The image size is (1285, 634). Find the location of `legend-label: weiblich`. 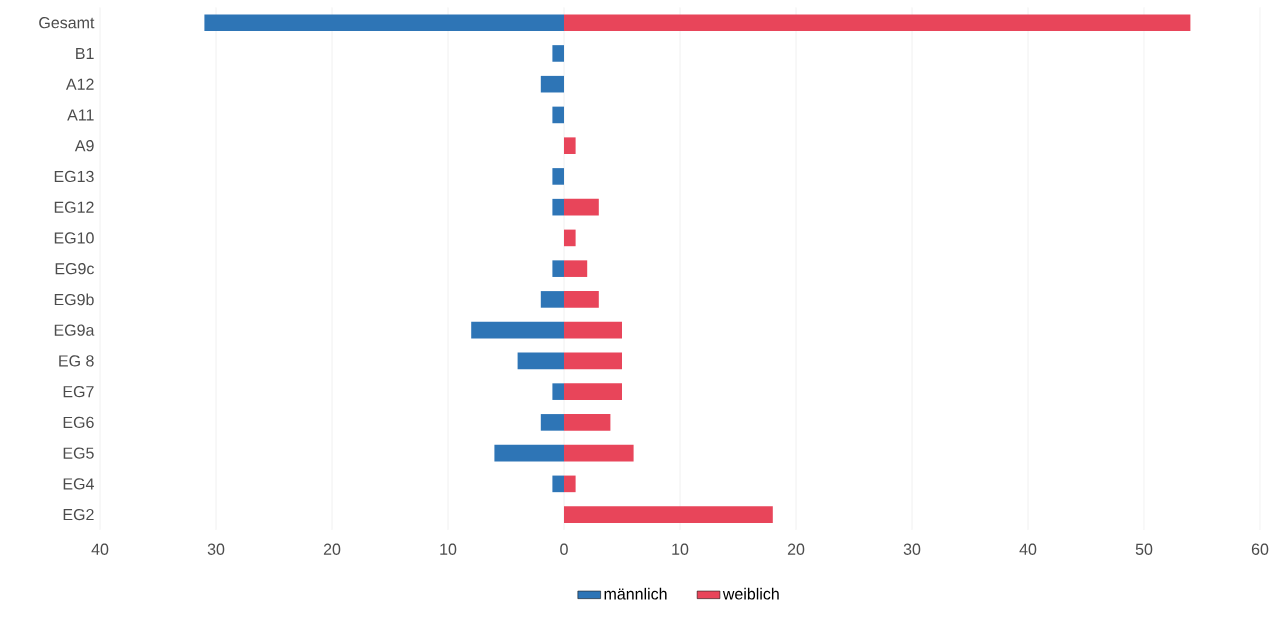

legend-label: weiblich is located at coordinates (750, 593).